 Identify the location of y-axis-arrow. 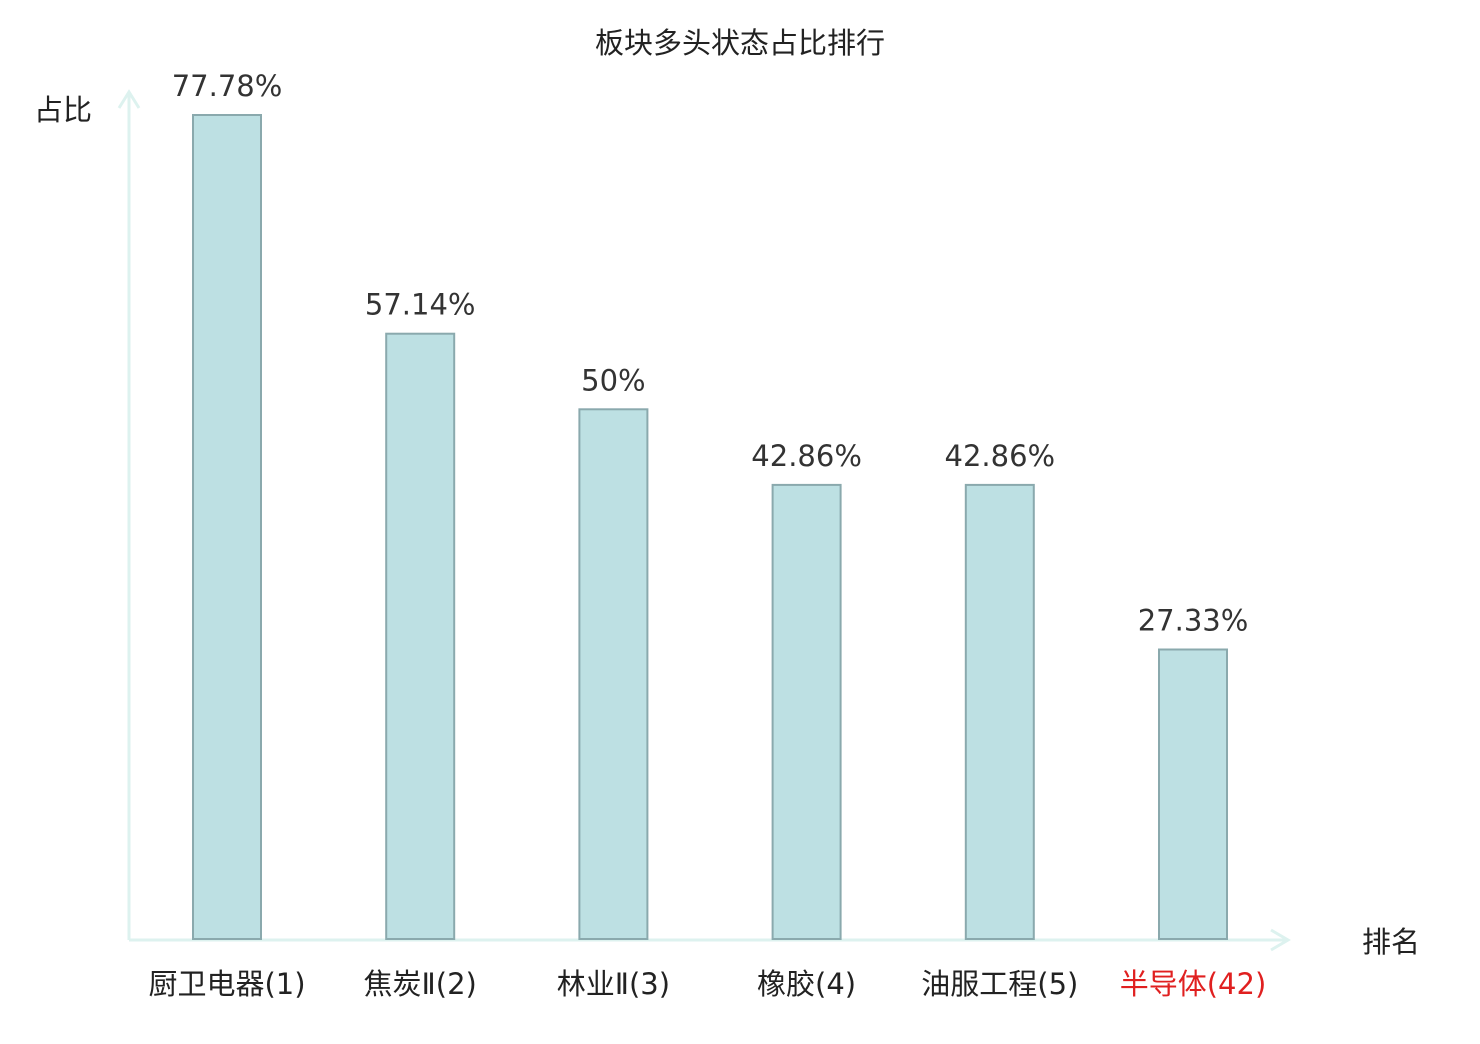
(129, 99).